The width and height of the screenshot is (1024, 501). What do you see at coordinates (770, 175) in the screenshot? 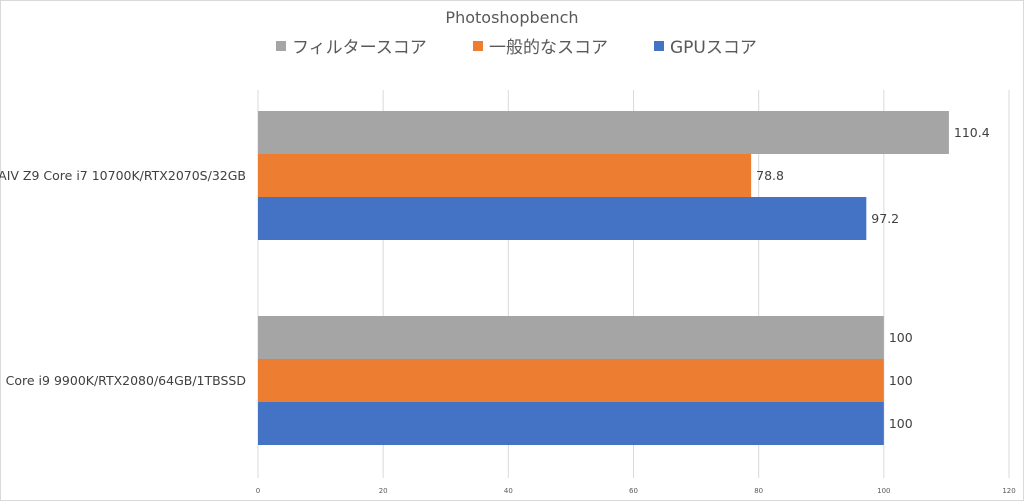
I see `data-label: 78.8` at bounding box center [770, 175].